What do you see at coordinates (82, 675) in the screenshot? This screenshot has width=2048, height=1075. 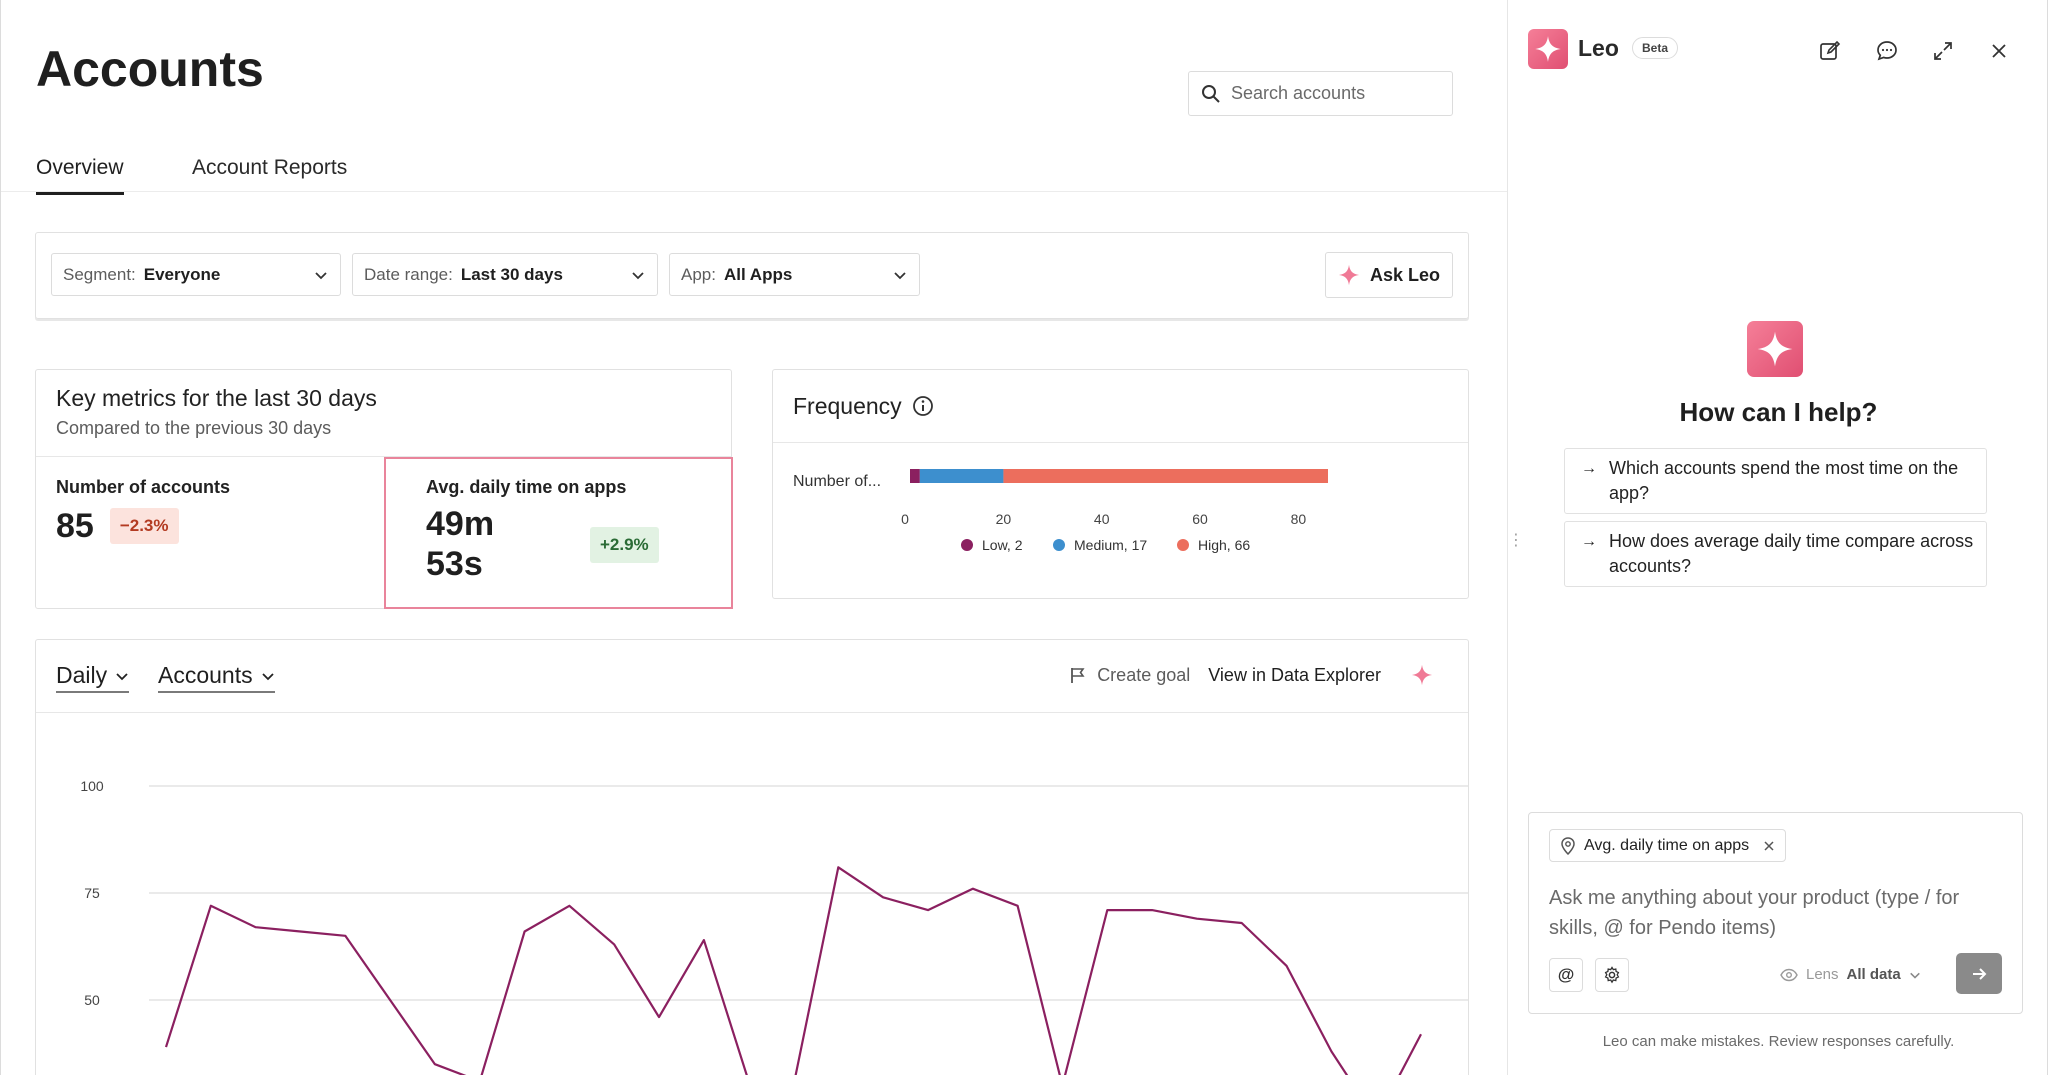 I see `interval-value: Daily` at bounding box center [82, 675].